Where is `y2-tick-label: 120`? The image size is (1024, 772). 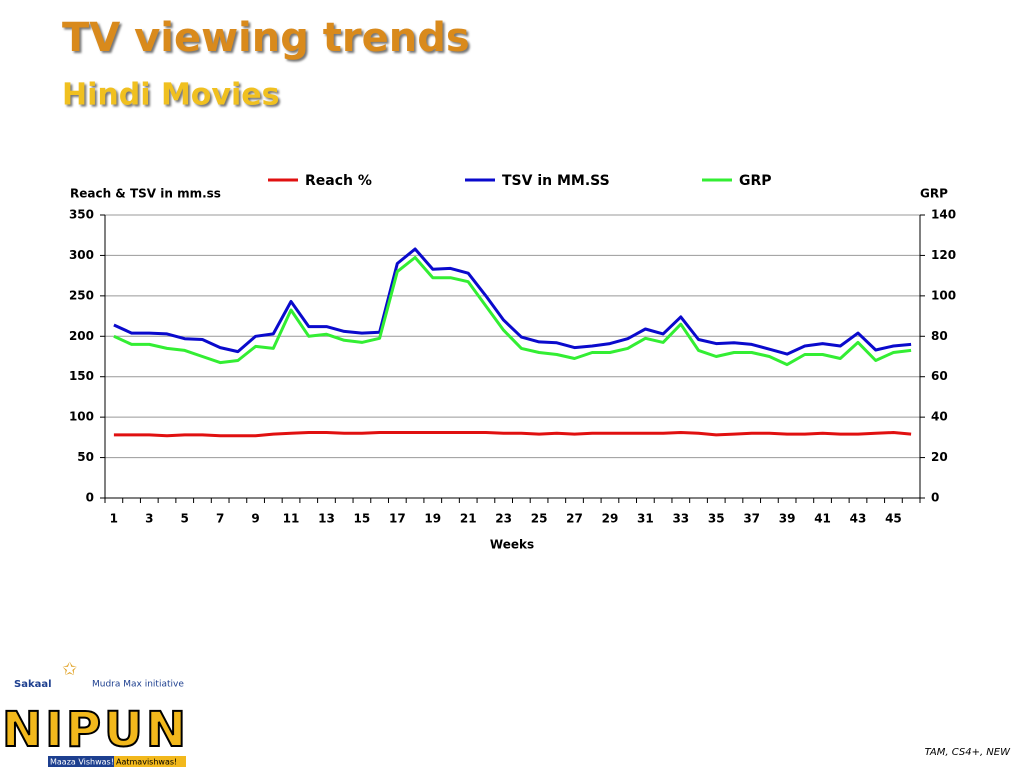
y2-tick-label: 120 is located at coordinates (943, 255).